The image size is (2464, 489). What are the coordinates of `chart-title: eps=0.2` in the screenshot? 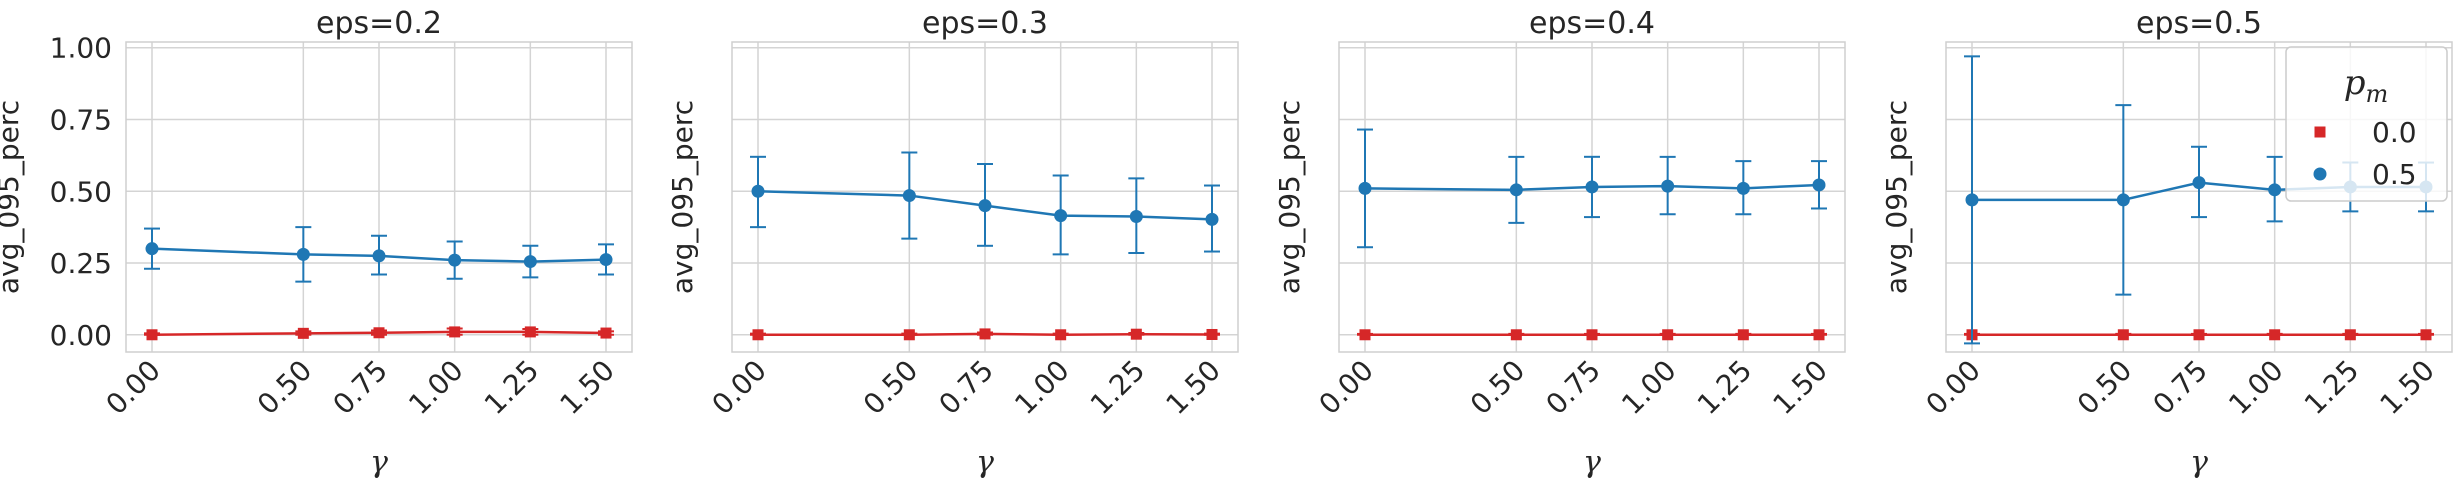 It's located at (379, 23).